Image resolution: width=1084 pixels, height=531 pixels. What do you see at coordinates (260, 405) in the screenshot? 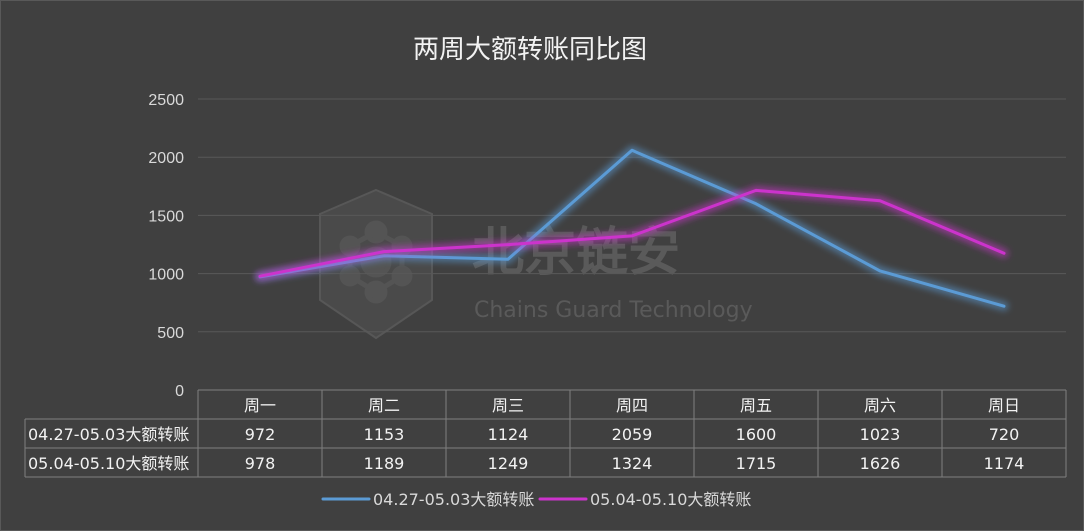
I see `x-tick-label: 周一` at bounding box center [260, 405].